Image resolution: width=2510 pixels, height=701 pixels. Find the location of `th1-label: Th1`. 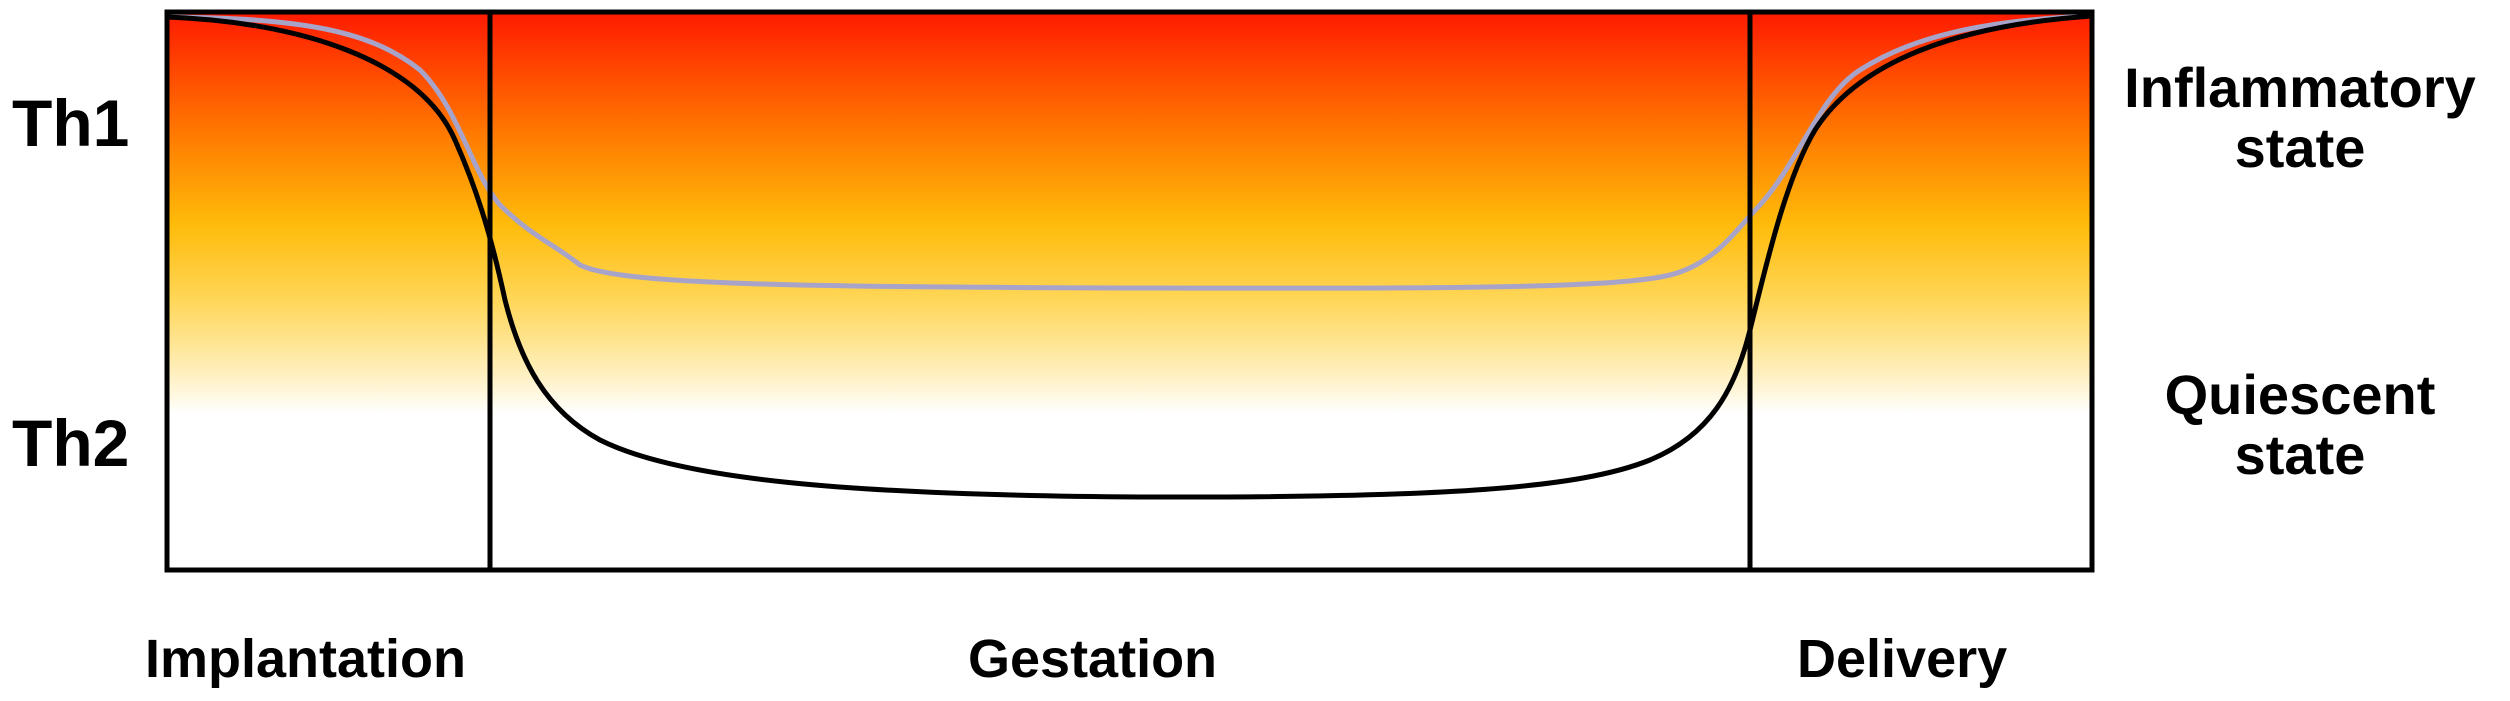

th1-label: Th1 is located at coordinates (71, 123).